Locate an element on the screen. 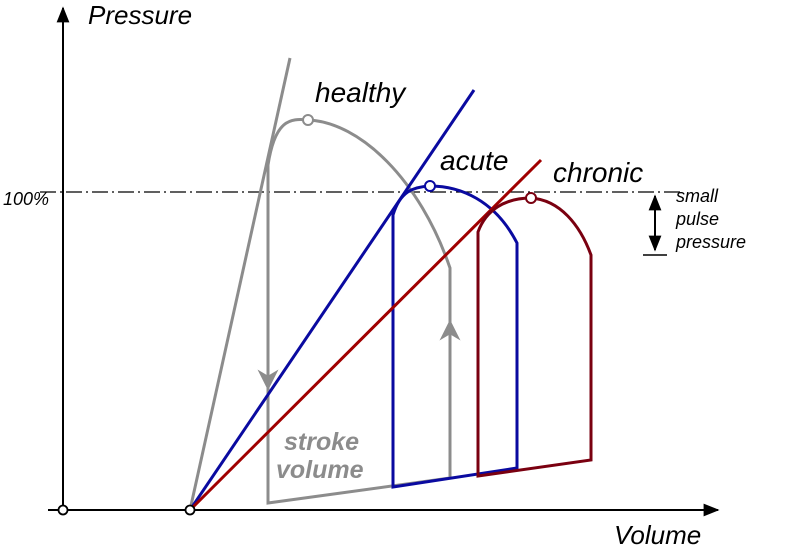 This screenshot has width=785, height=551. chronic-loop is located at coordinates (534, 337).